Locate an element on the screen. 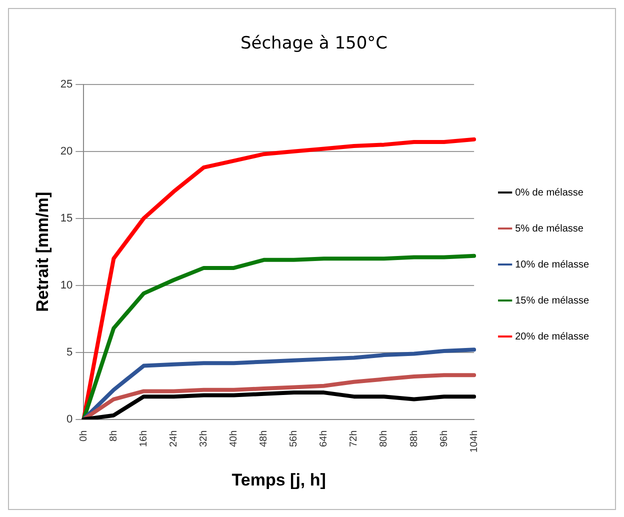 Image resolution: width=624 pixels, height=517 pixels. x-tick-label: 40h is located at coordinates (234, 439).